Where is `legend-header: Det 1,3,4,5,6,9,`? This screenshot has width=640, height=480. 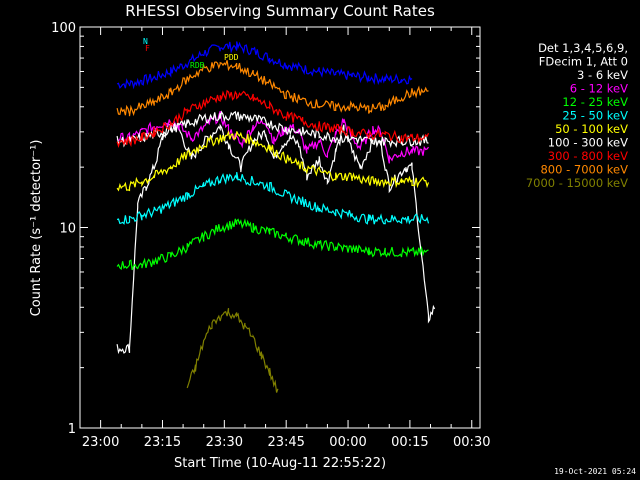 legend-header: Det 1,3,4,5,6,9, is located at coordinates (583, 48).